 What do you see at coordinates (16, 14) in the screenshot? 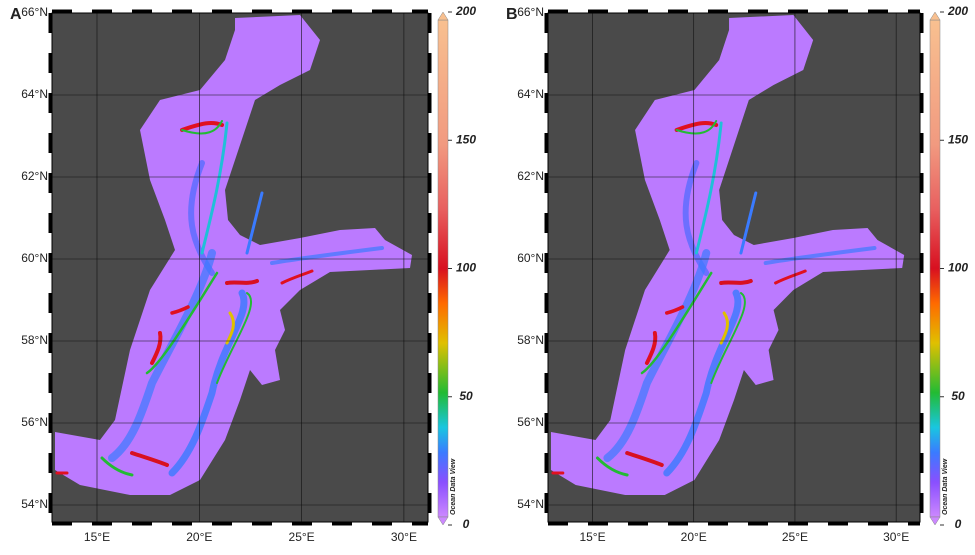
I see `panel-label: A` at bounding box center [16, 14].